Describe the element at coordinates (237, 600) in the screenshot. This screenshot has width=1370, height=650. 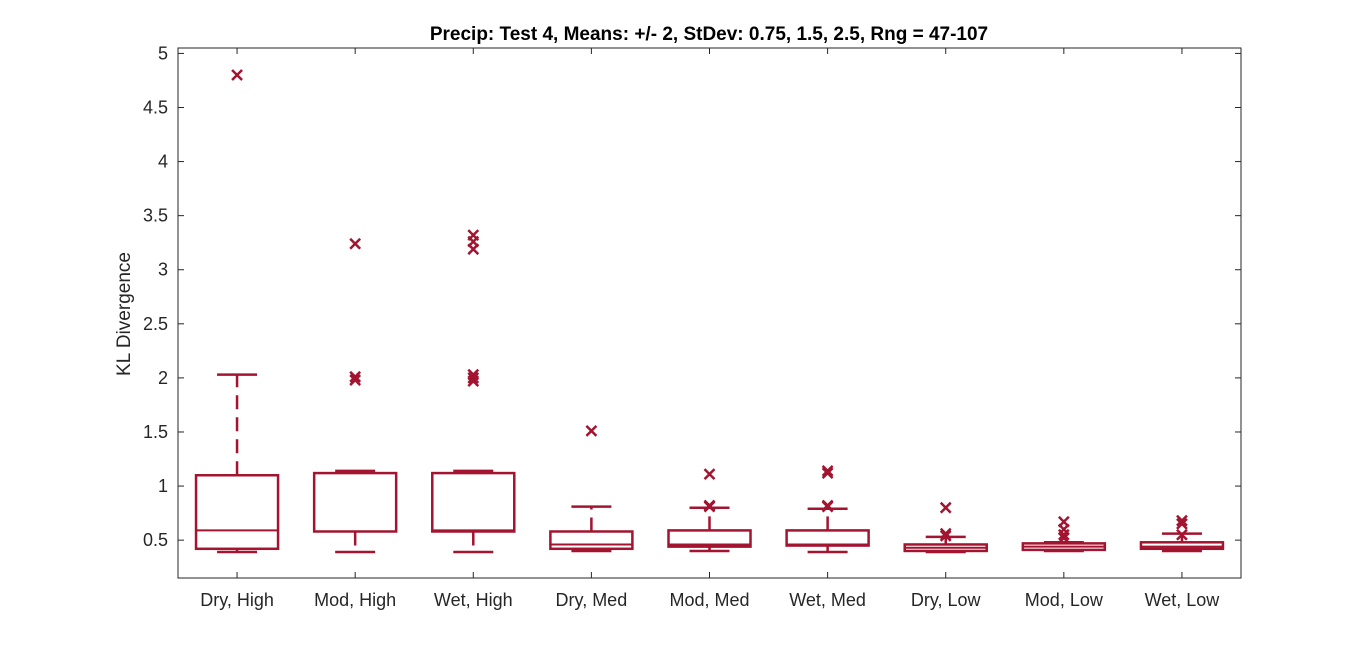
I see `x-tick-label: Dry, High` at that location.